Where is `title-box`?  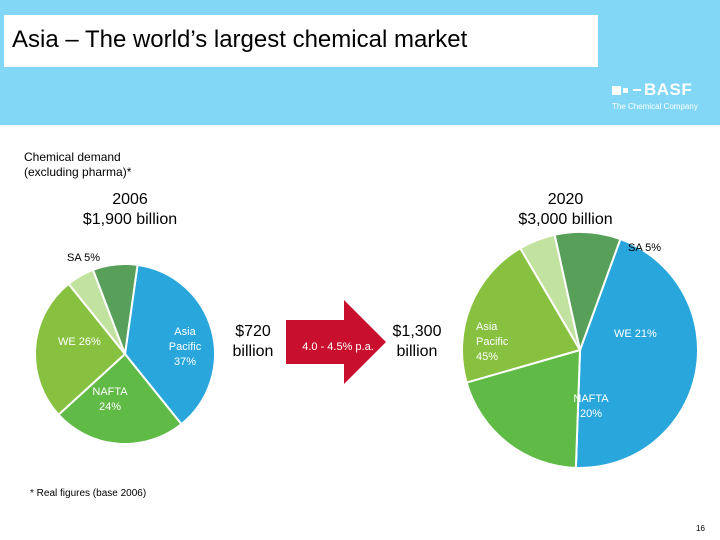
title-box is located at coordinates (301, 41).